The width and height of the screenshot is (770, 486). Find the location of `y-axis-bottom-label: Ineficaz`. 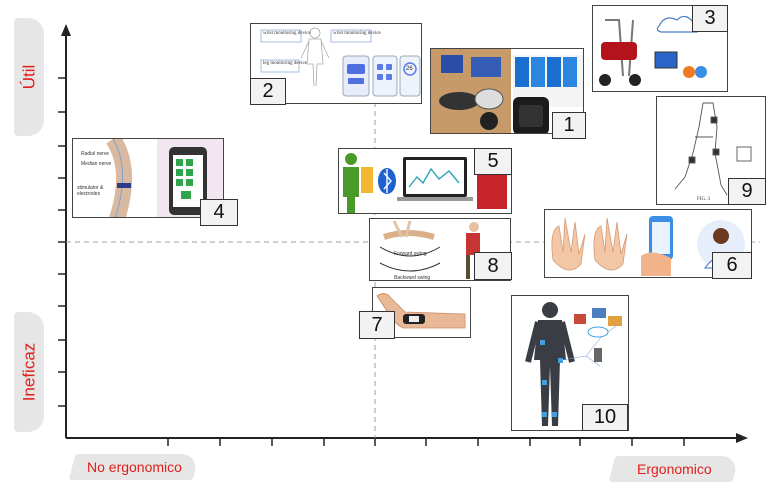

y-axis-bottom-label: Ineficaz is located at coordinates (29, 372).